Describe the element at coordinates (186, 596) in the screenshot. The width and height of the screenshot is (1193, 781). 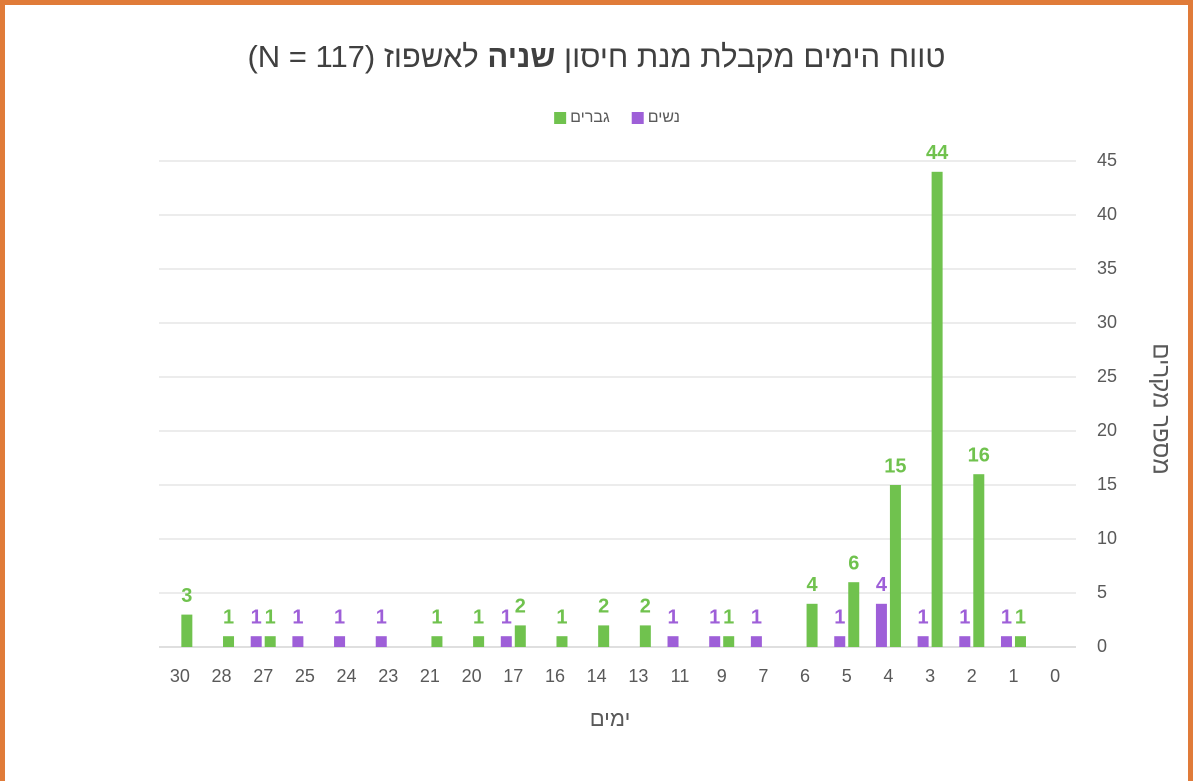
I see `data-label: 3` at that location.